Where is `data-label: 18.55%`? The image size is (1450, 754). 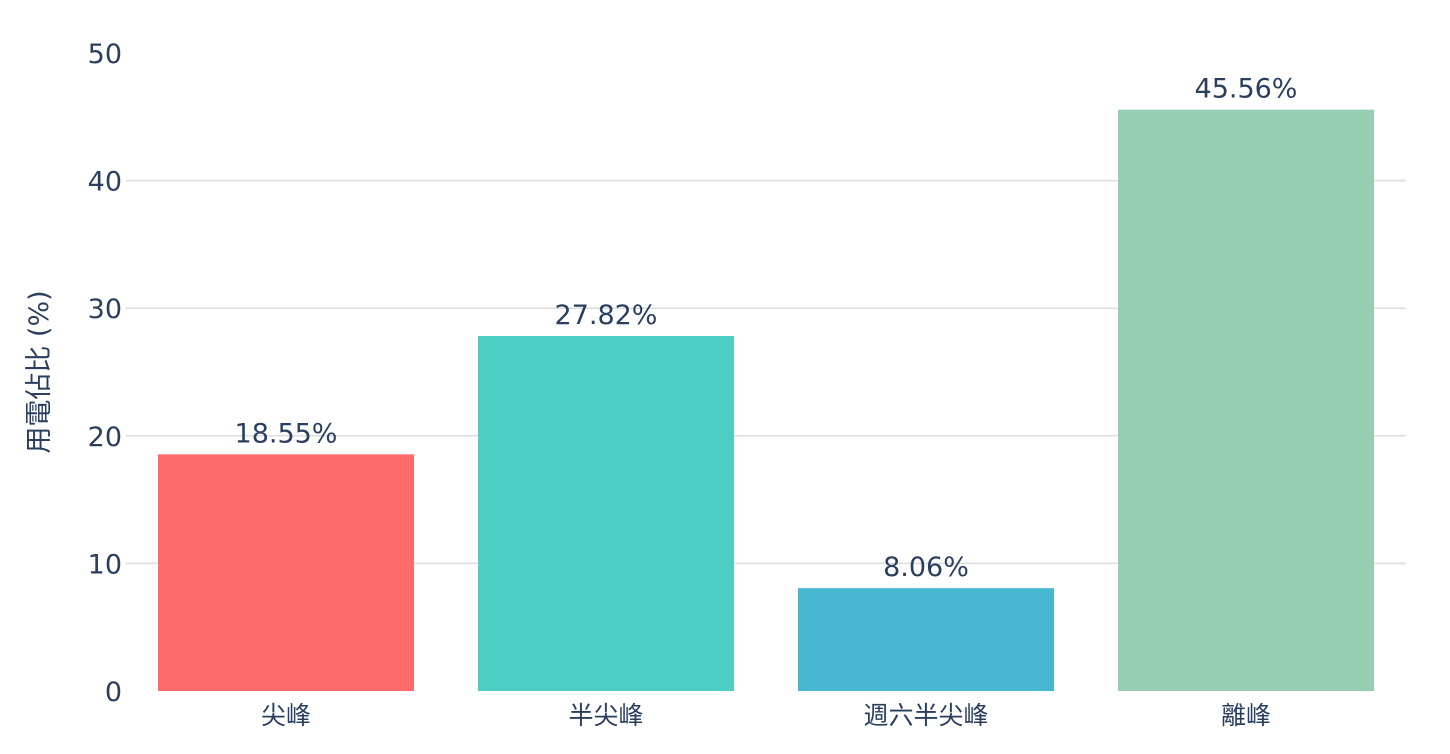 data-label: 18.55% is located at coordinates (286, 433).